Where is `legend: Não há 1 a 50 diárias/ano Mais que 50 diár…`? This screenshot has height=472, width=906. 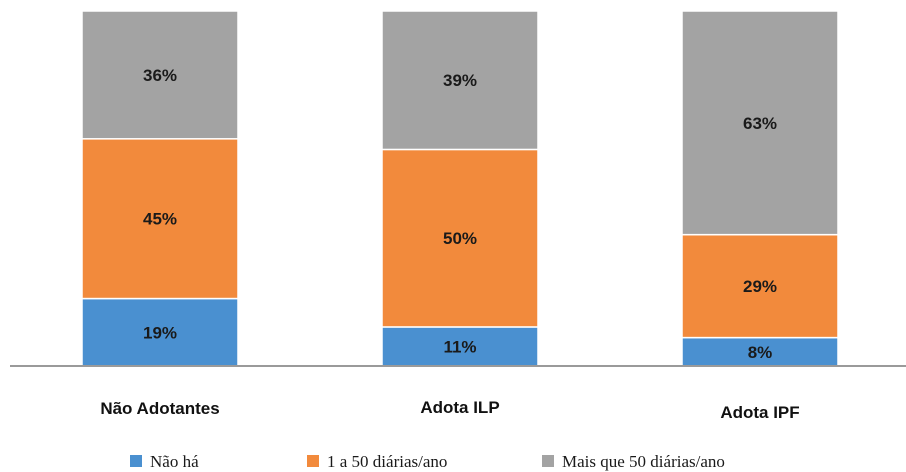
legend: Não há 1 a 50 diárias/ano Mais que 50 diár… is located at coordinates (427, 461).